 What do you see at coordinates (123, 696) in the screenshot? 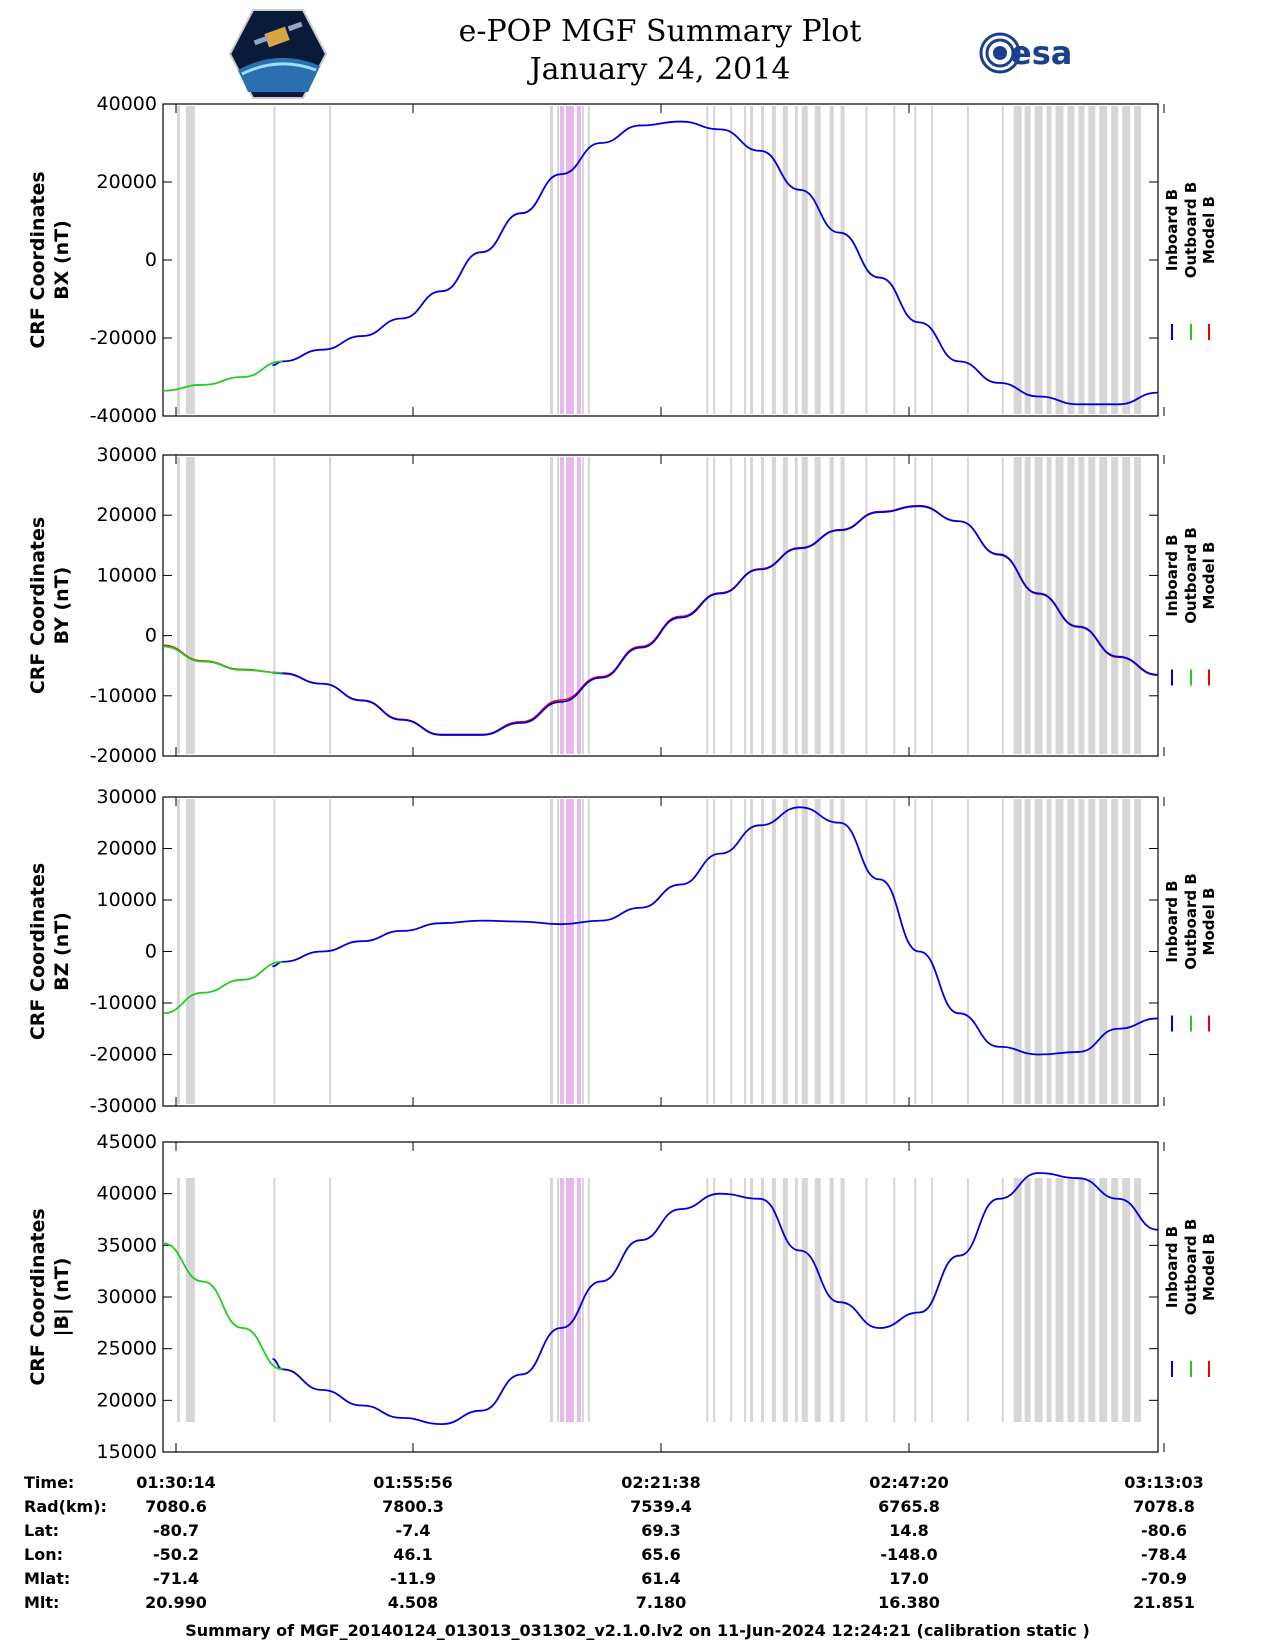
I see `y-tick-label: -10000` at bounding box center [123, 696].